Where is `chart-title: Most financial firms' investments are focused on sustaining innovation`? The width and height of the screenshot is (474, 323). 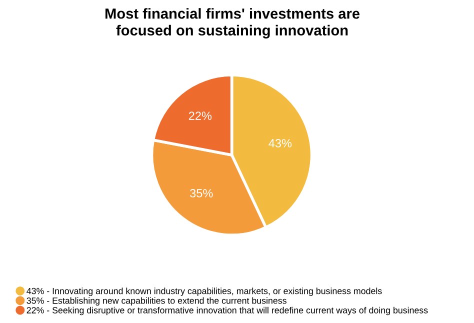
chart-title: Most financial firms' investments are focused on sustaining innovation is located at coordinates (232, 23).